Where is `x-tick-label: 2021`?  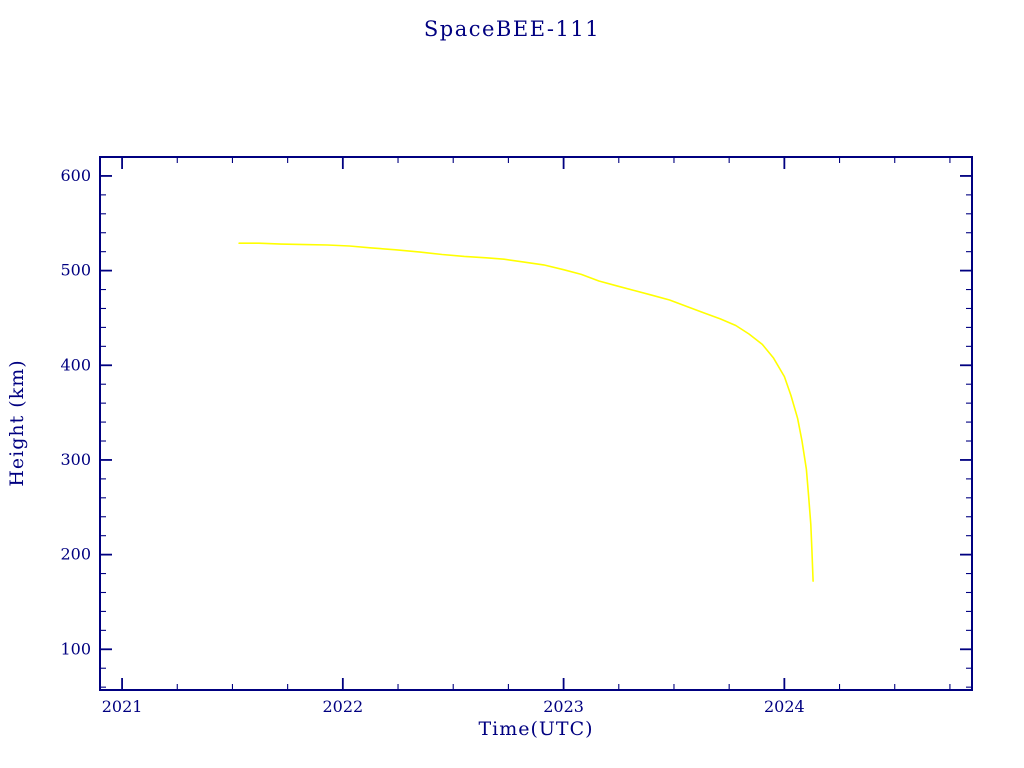 x-tick-label: 2021 is located at coordinates (122, 706).